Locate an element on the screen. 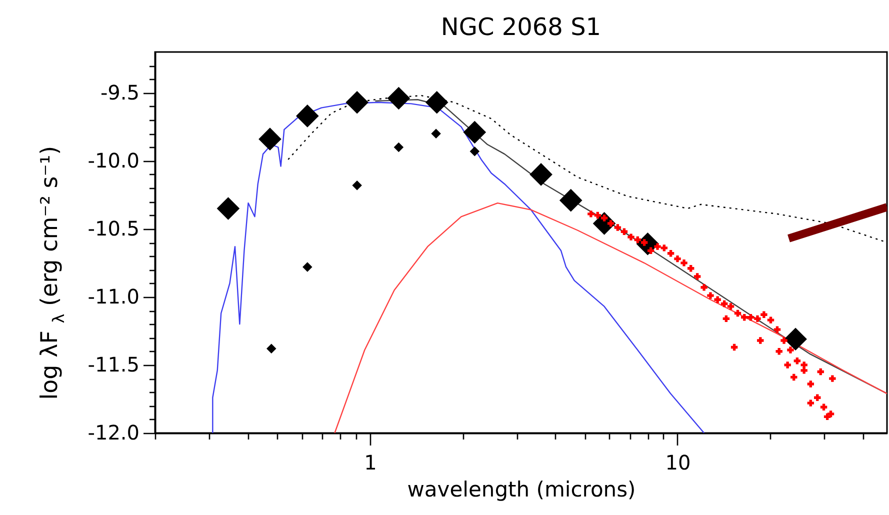 Image resolution: width=889 pixels, height=515 pixels. x-axis-title: wavelength (microns) is located at coordinates (521, 490).